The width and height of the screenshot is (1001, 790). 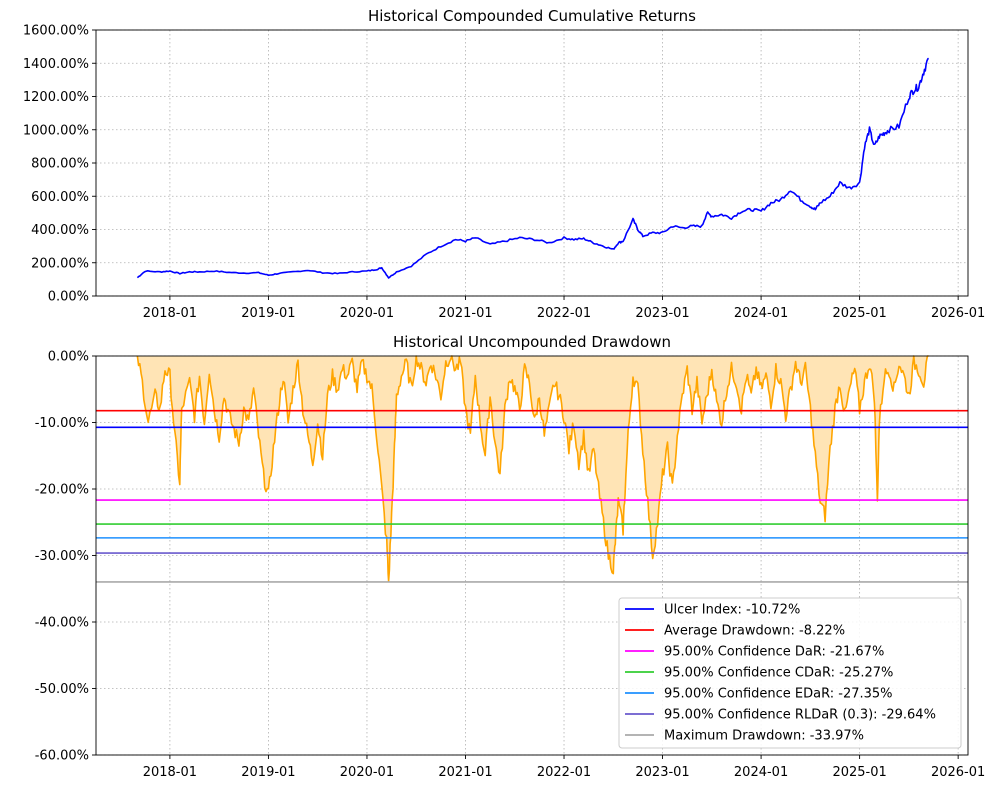 What do you see at coordinates (764, 736) in the screenshot?
I see `legend-label: Maximum Drawdown: -33.97%` at bounding box center [764, 736].